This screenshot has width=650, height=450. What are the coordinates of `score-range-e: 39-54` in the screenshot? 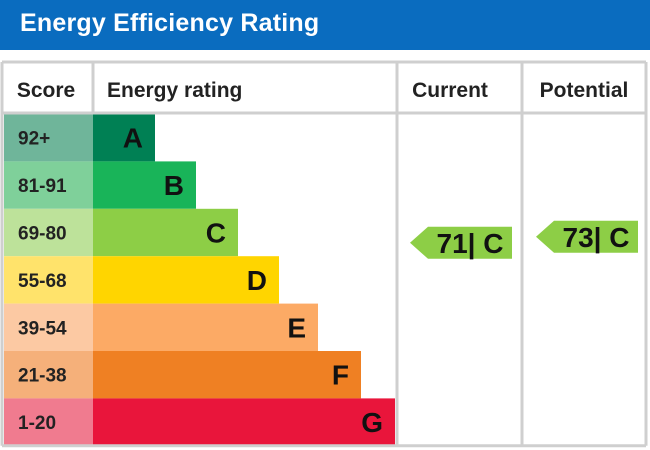 It's located at (42, 328).